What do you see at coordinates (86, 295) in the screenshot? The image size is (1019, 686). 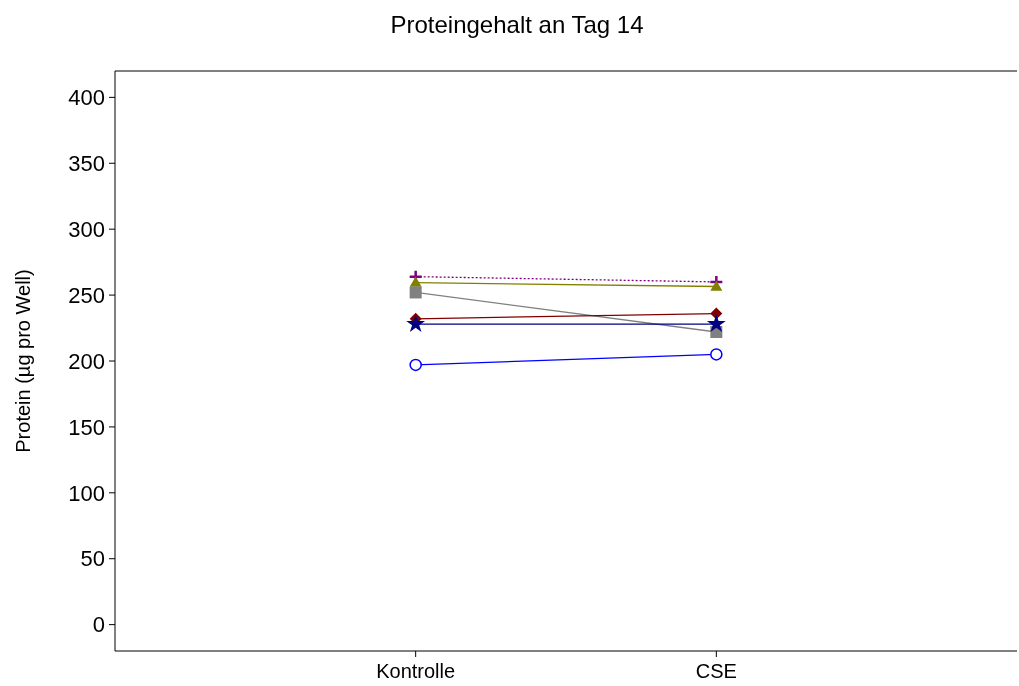 I see `y-tick-label: 250` at bounding box center [86, 295].